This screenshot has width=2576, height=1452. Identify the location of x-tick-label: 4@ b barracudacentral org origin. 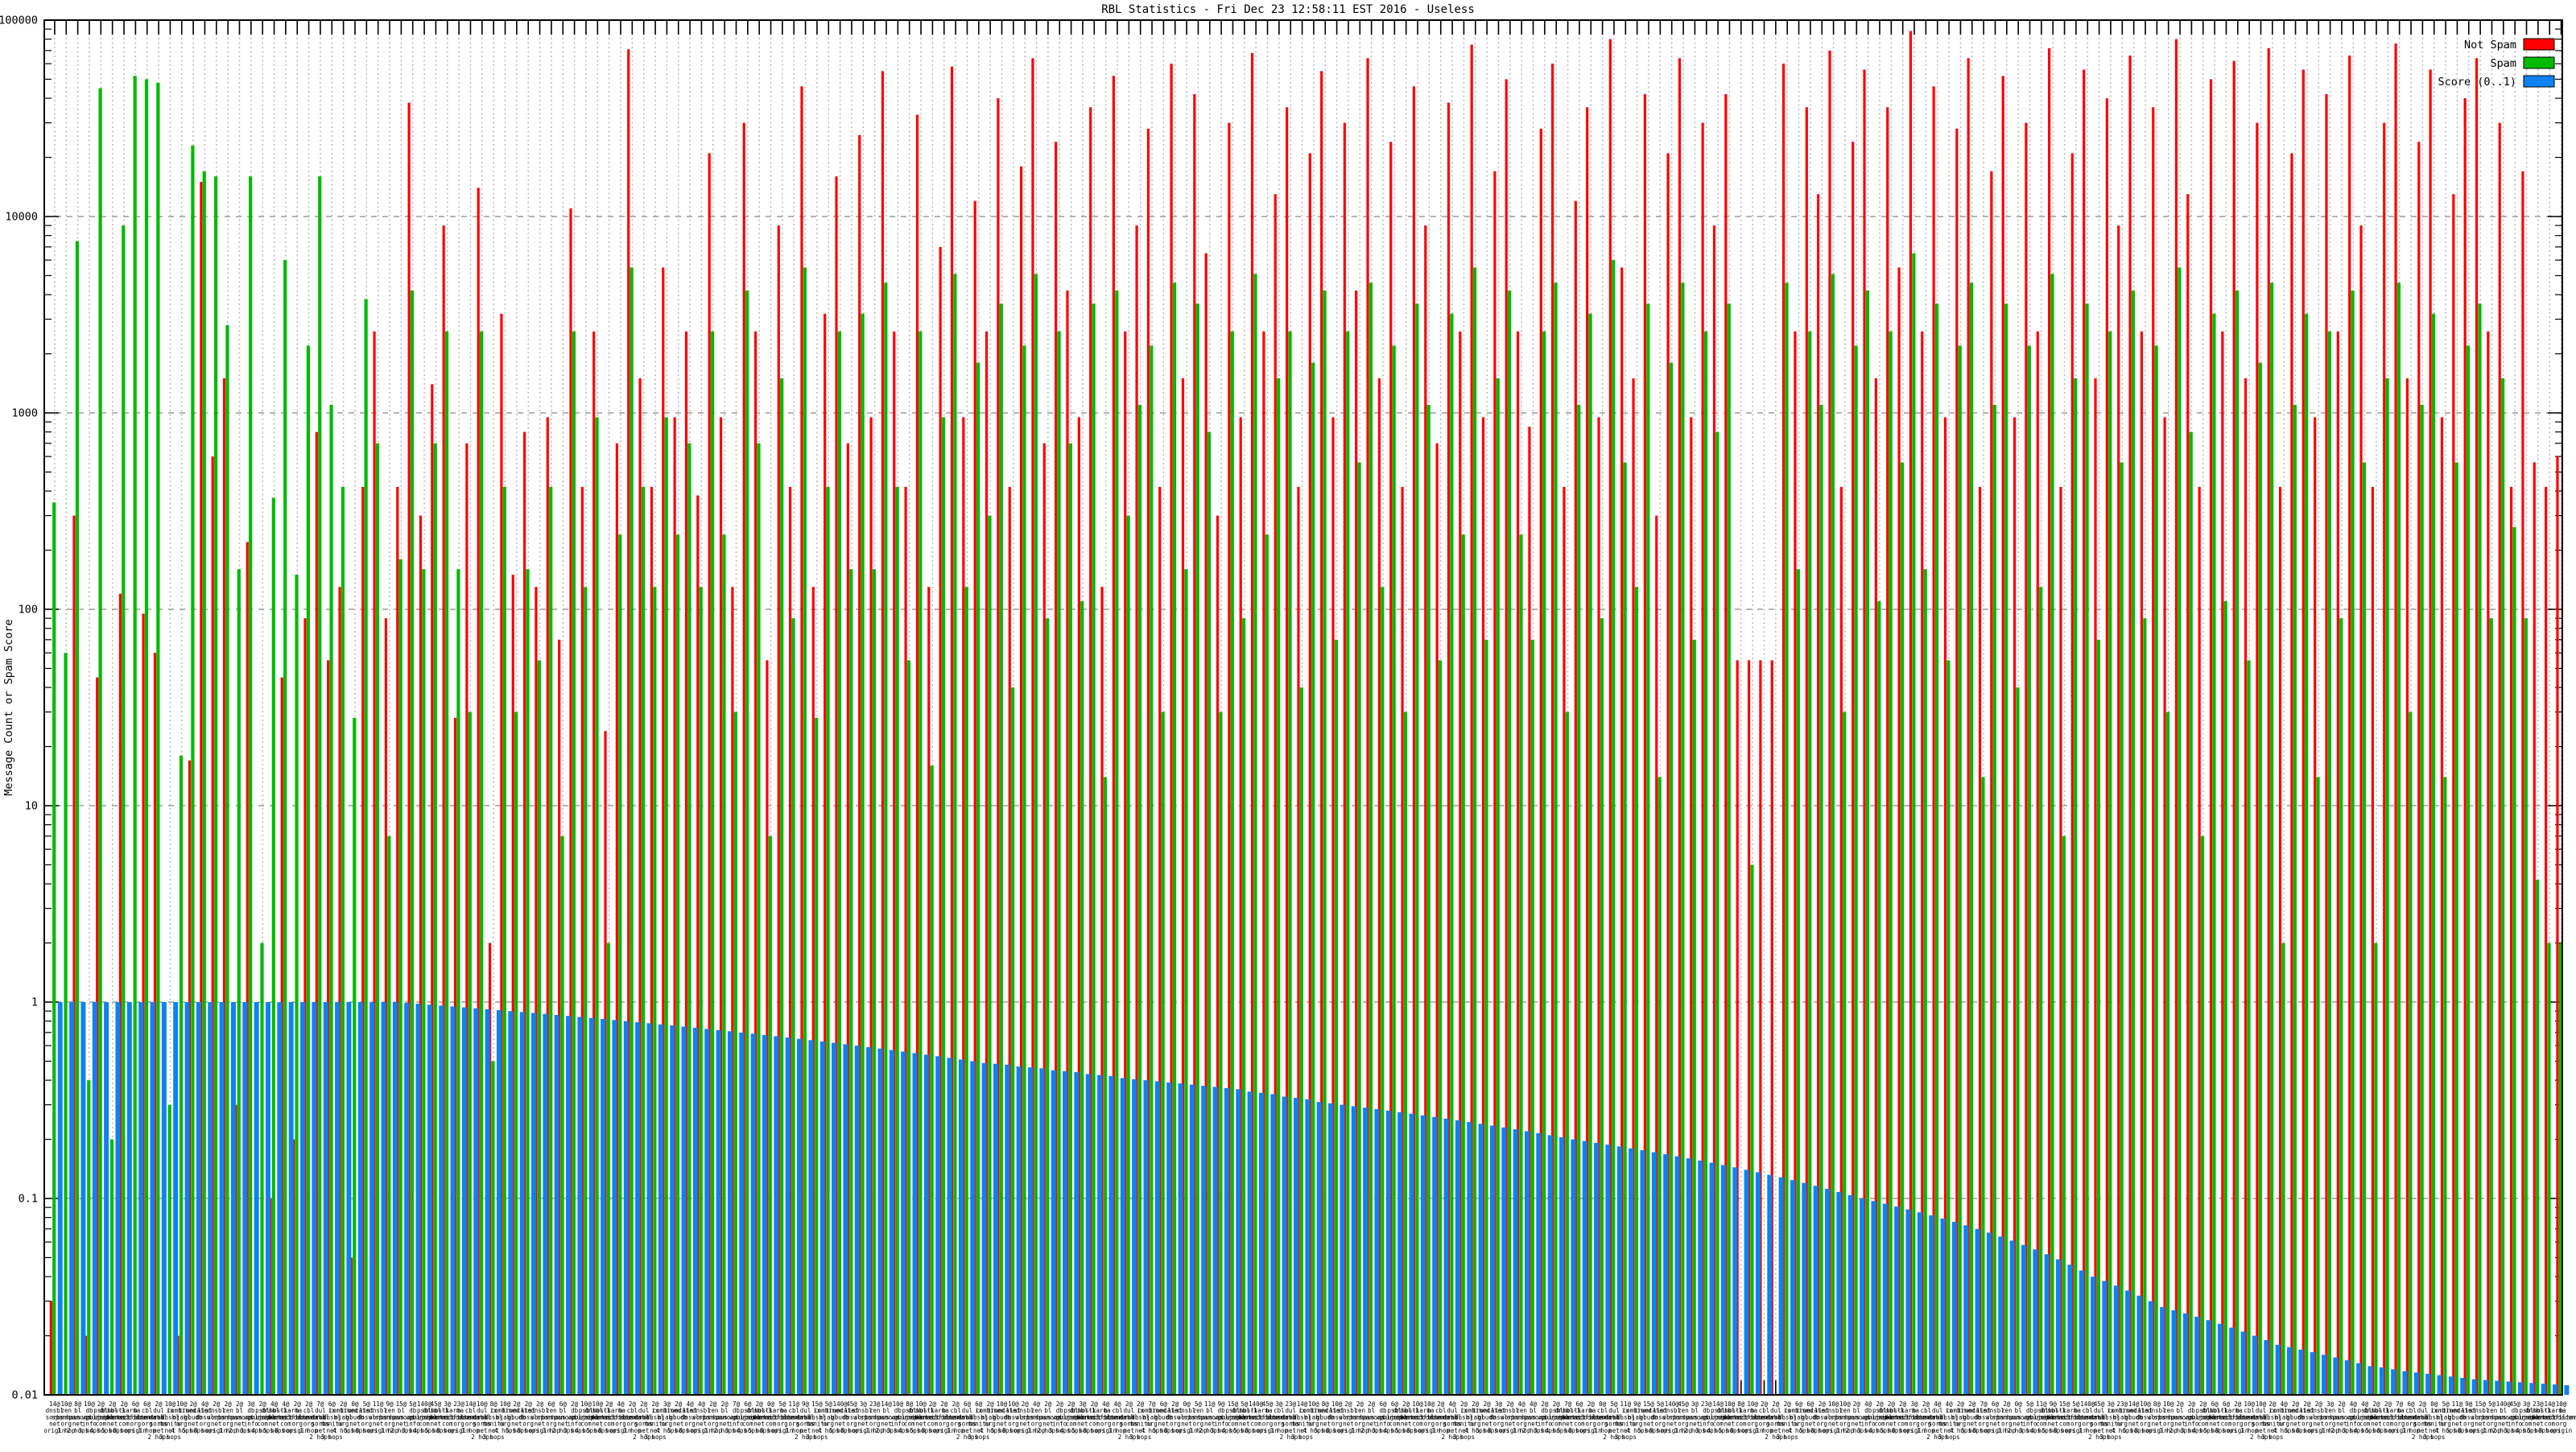
(621, 1417).